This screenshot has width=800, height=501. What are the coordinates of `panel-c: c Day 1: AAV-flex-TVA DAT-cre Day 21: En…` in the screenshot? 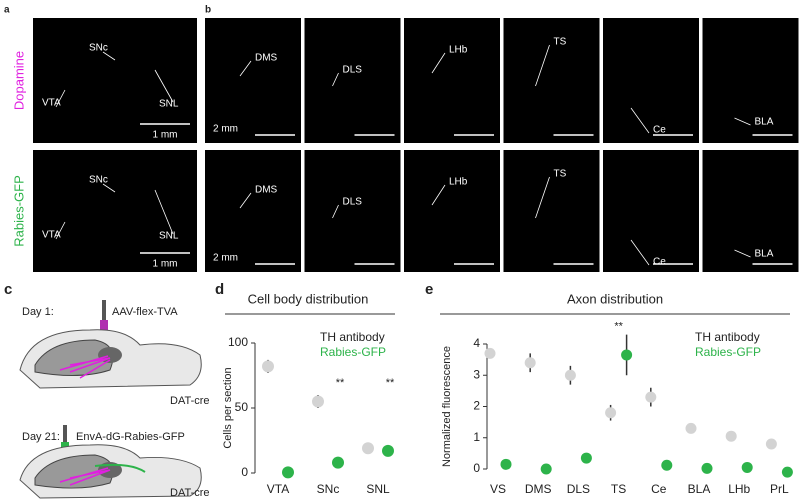 It's located at (107, 390).